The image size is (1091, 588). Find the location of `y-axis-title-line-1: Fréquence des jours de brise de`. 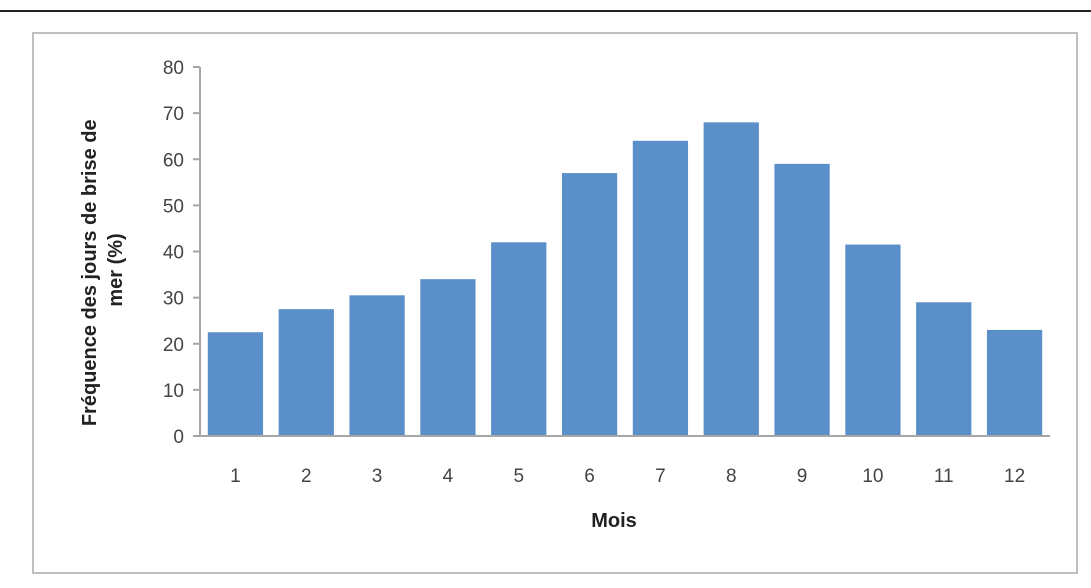

y-axis-title-line-1: Fréquence des jours de brise de is located at coordinates (90, 272).